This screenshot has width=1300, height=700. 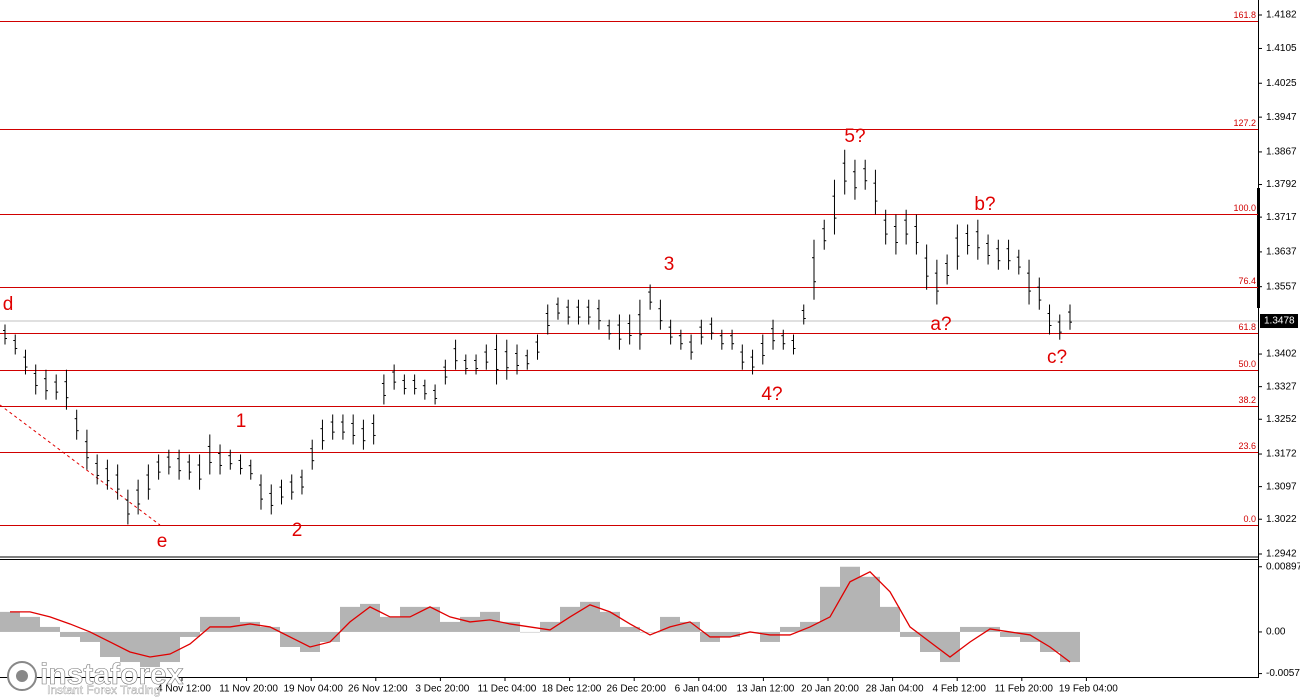 I want to click on wave-label: 4?, so click(x=771, y=394).